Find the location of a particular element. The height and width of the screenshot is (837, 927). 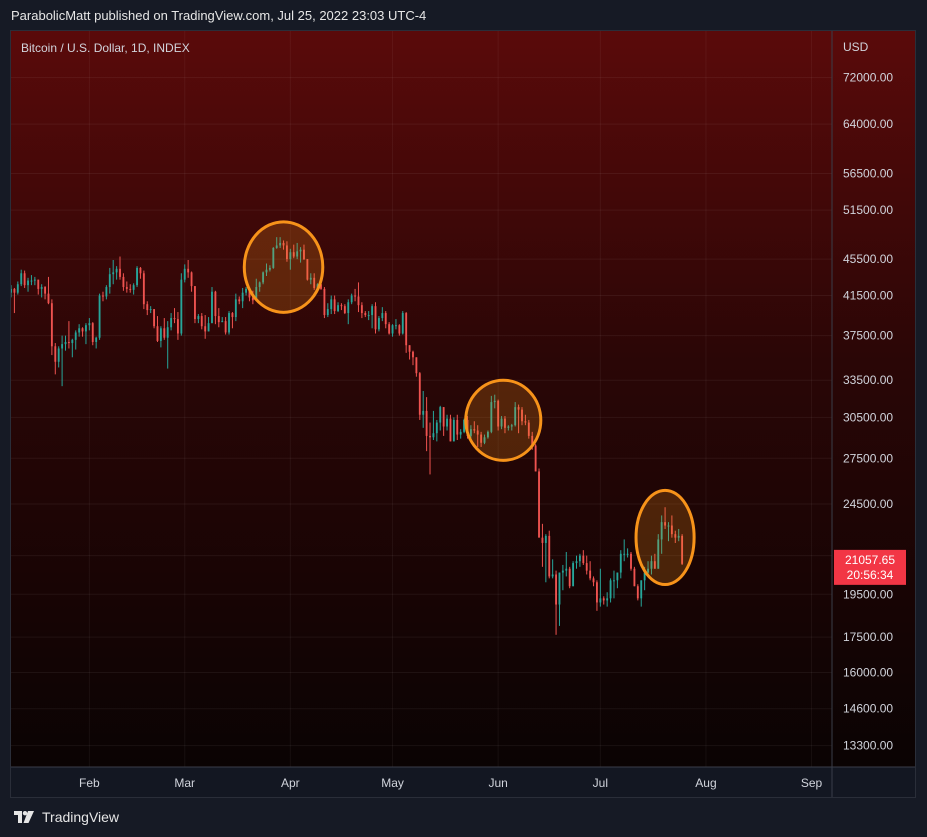

price-tick-label: 27500.00 is located at coordinates (868, 458).